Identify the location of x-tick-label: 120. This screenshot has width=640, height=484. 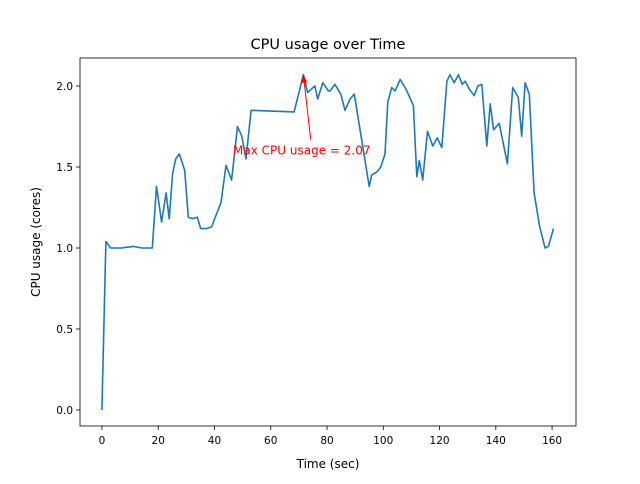
(440, 441).